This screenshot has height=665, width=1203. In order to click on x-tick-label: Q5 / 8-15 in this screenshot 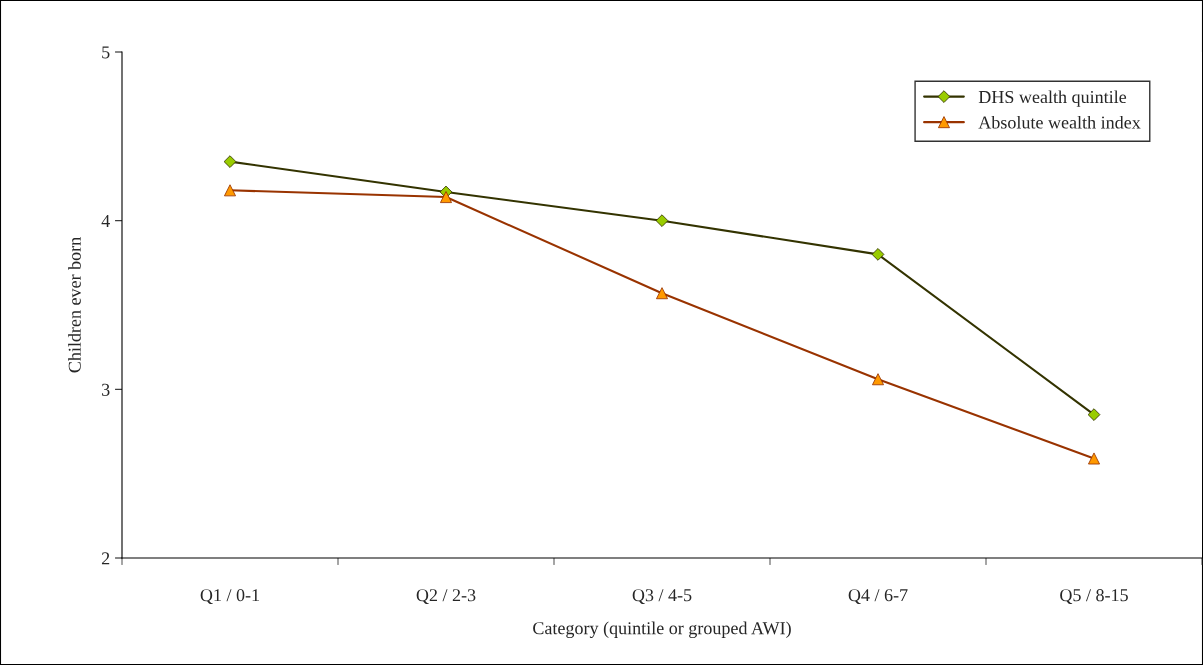, I will do `click(1094, 597)`.